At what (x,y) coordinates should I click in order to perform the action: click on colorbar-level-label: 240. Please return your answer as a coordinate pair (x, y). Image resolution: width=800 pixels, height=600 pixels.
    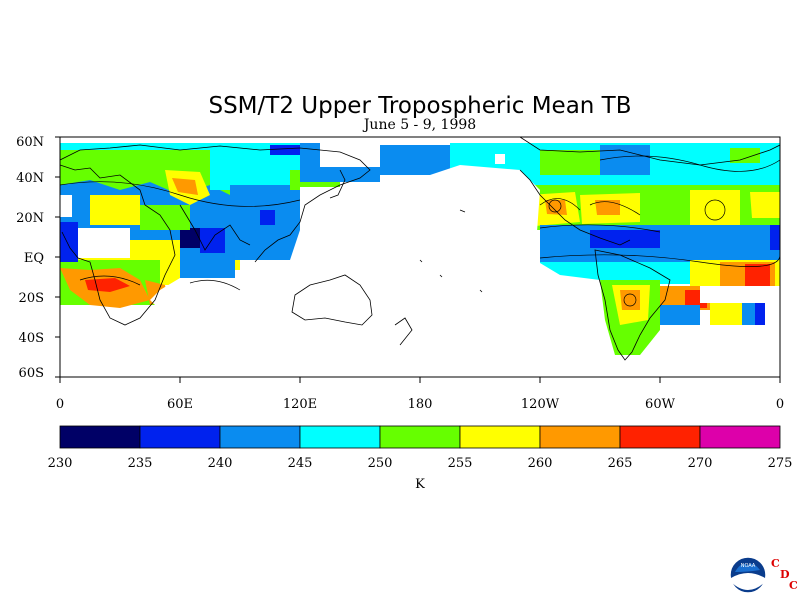
    Looking at the image, I should click on (220, 463).